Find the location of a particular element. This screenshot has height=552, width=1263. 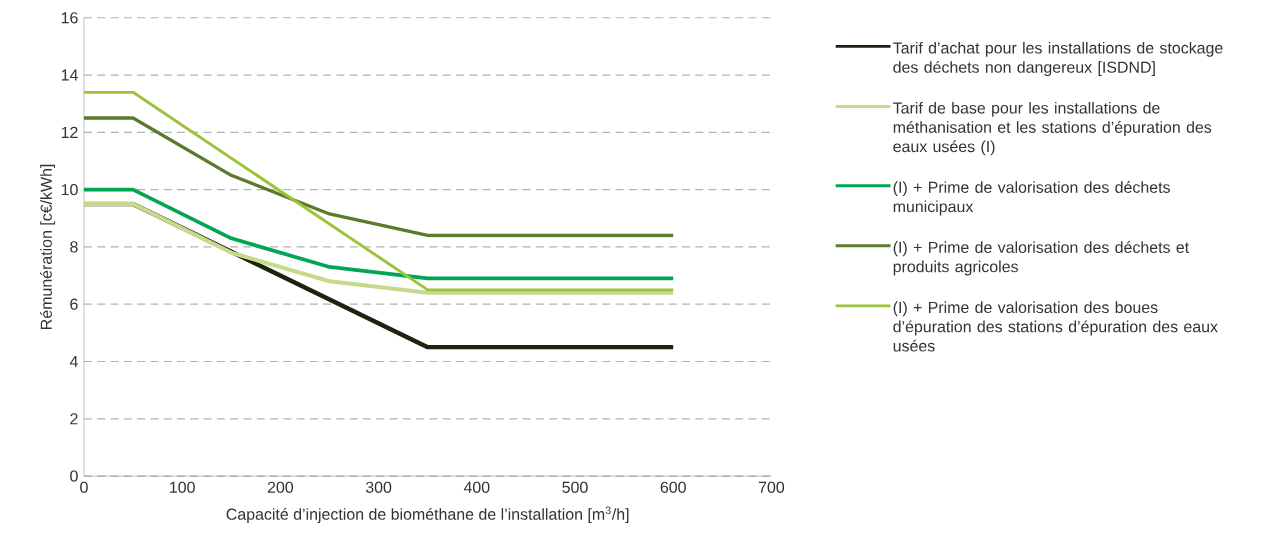

y-tick-label: 14 is located at coordinates (69, 75).